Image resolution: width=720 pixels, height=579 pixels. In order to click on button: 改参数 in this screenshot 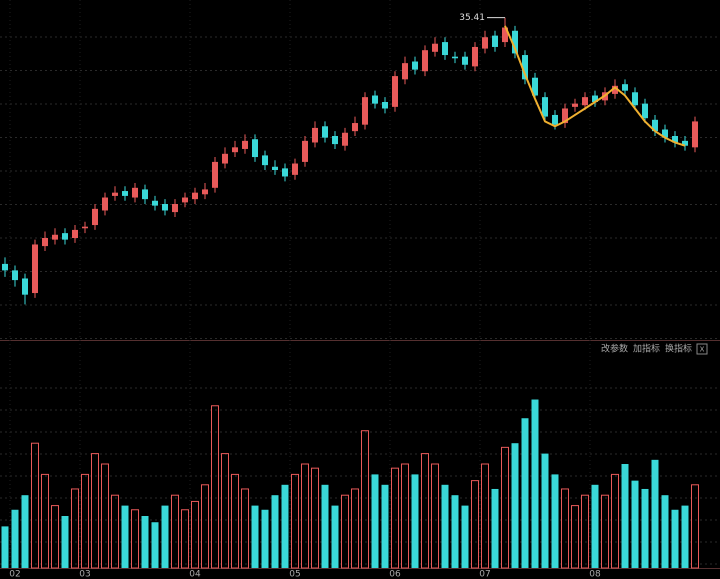, I will do `click(614, 349)`.